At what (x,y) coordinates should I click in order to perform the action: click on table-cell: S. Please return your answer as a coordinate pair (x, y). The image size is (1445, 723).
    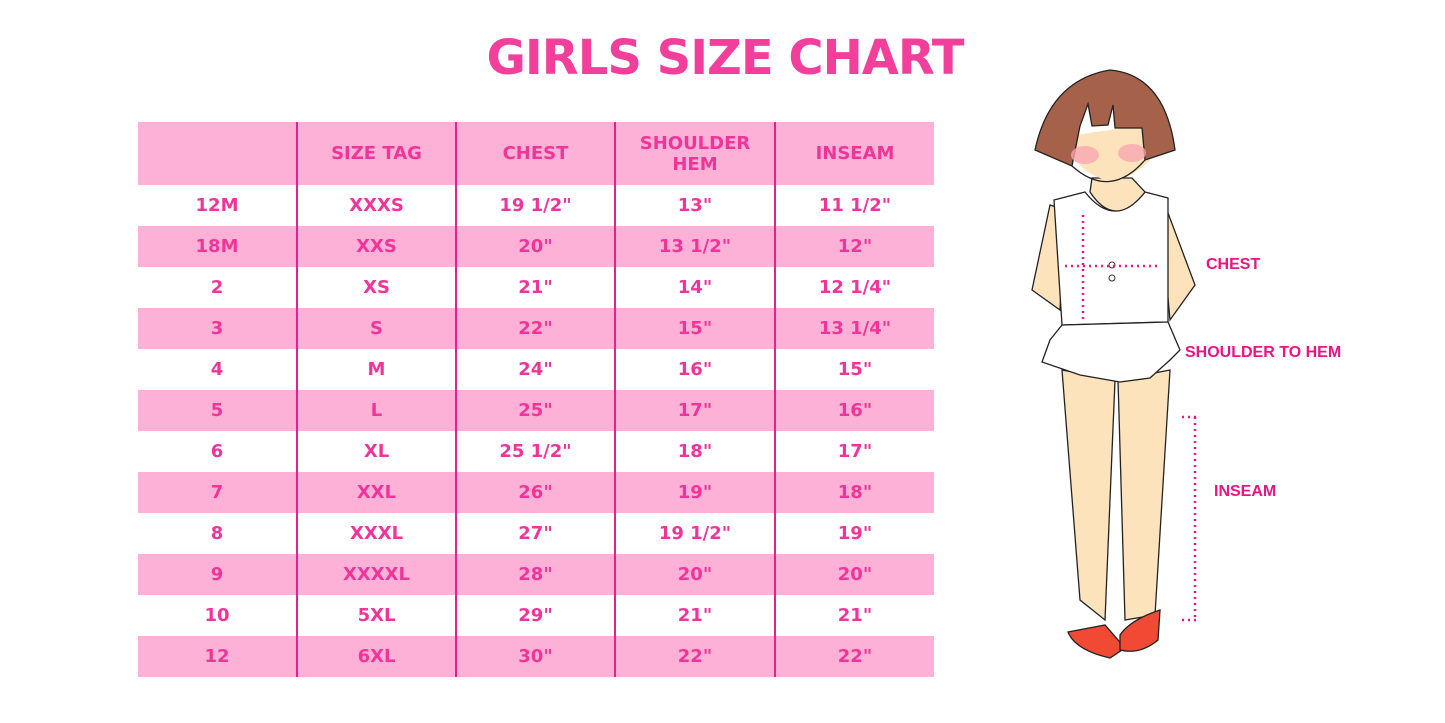
    Looking at the image, I should click on (376, 328).